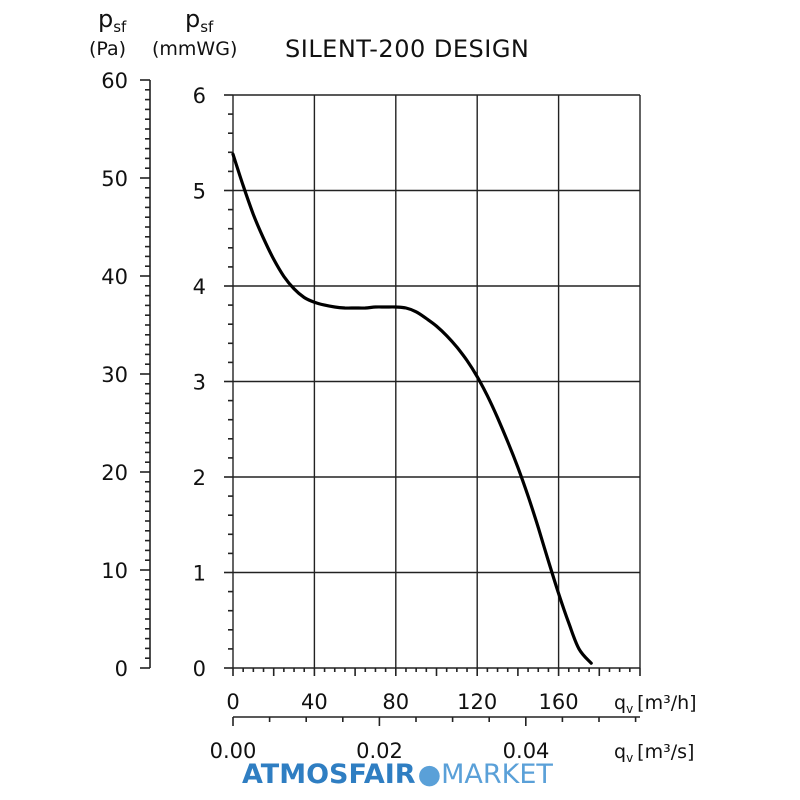 This screenshot has width=800, height=800. I want to click on x-m3h-tick-label: 120, so click(477, 702).